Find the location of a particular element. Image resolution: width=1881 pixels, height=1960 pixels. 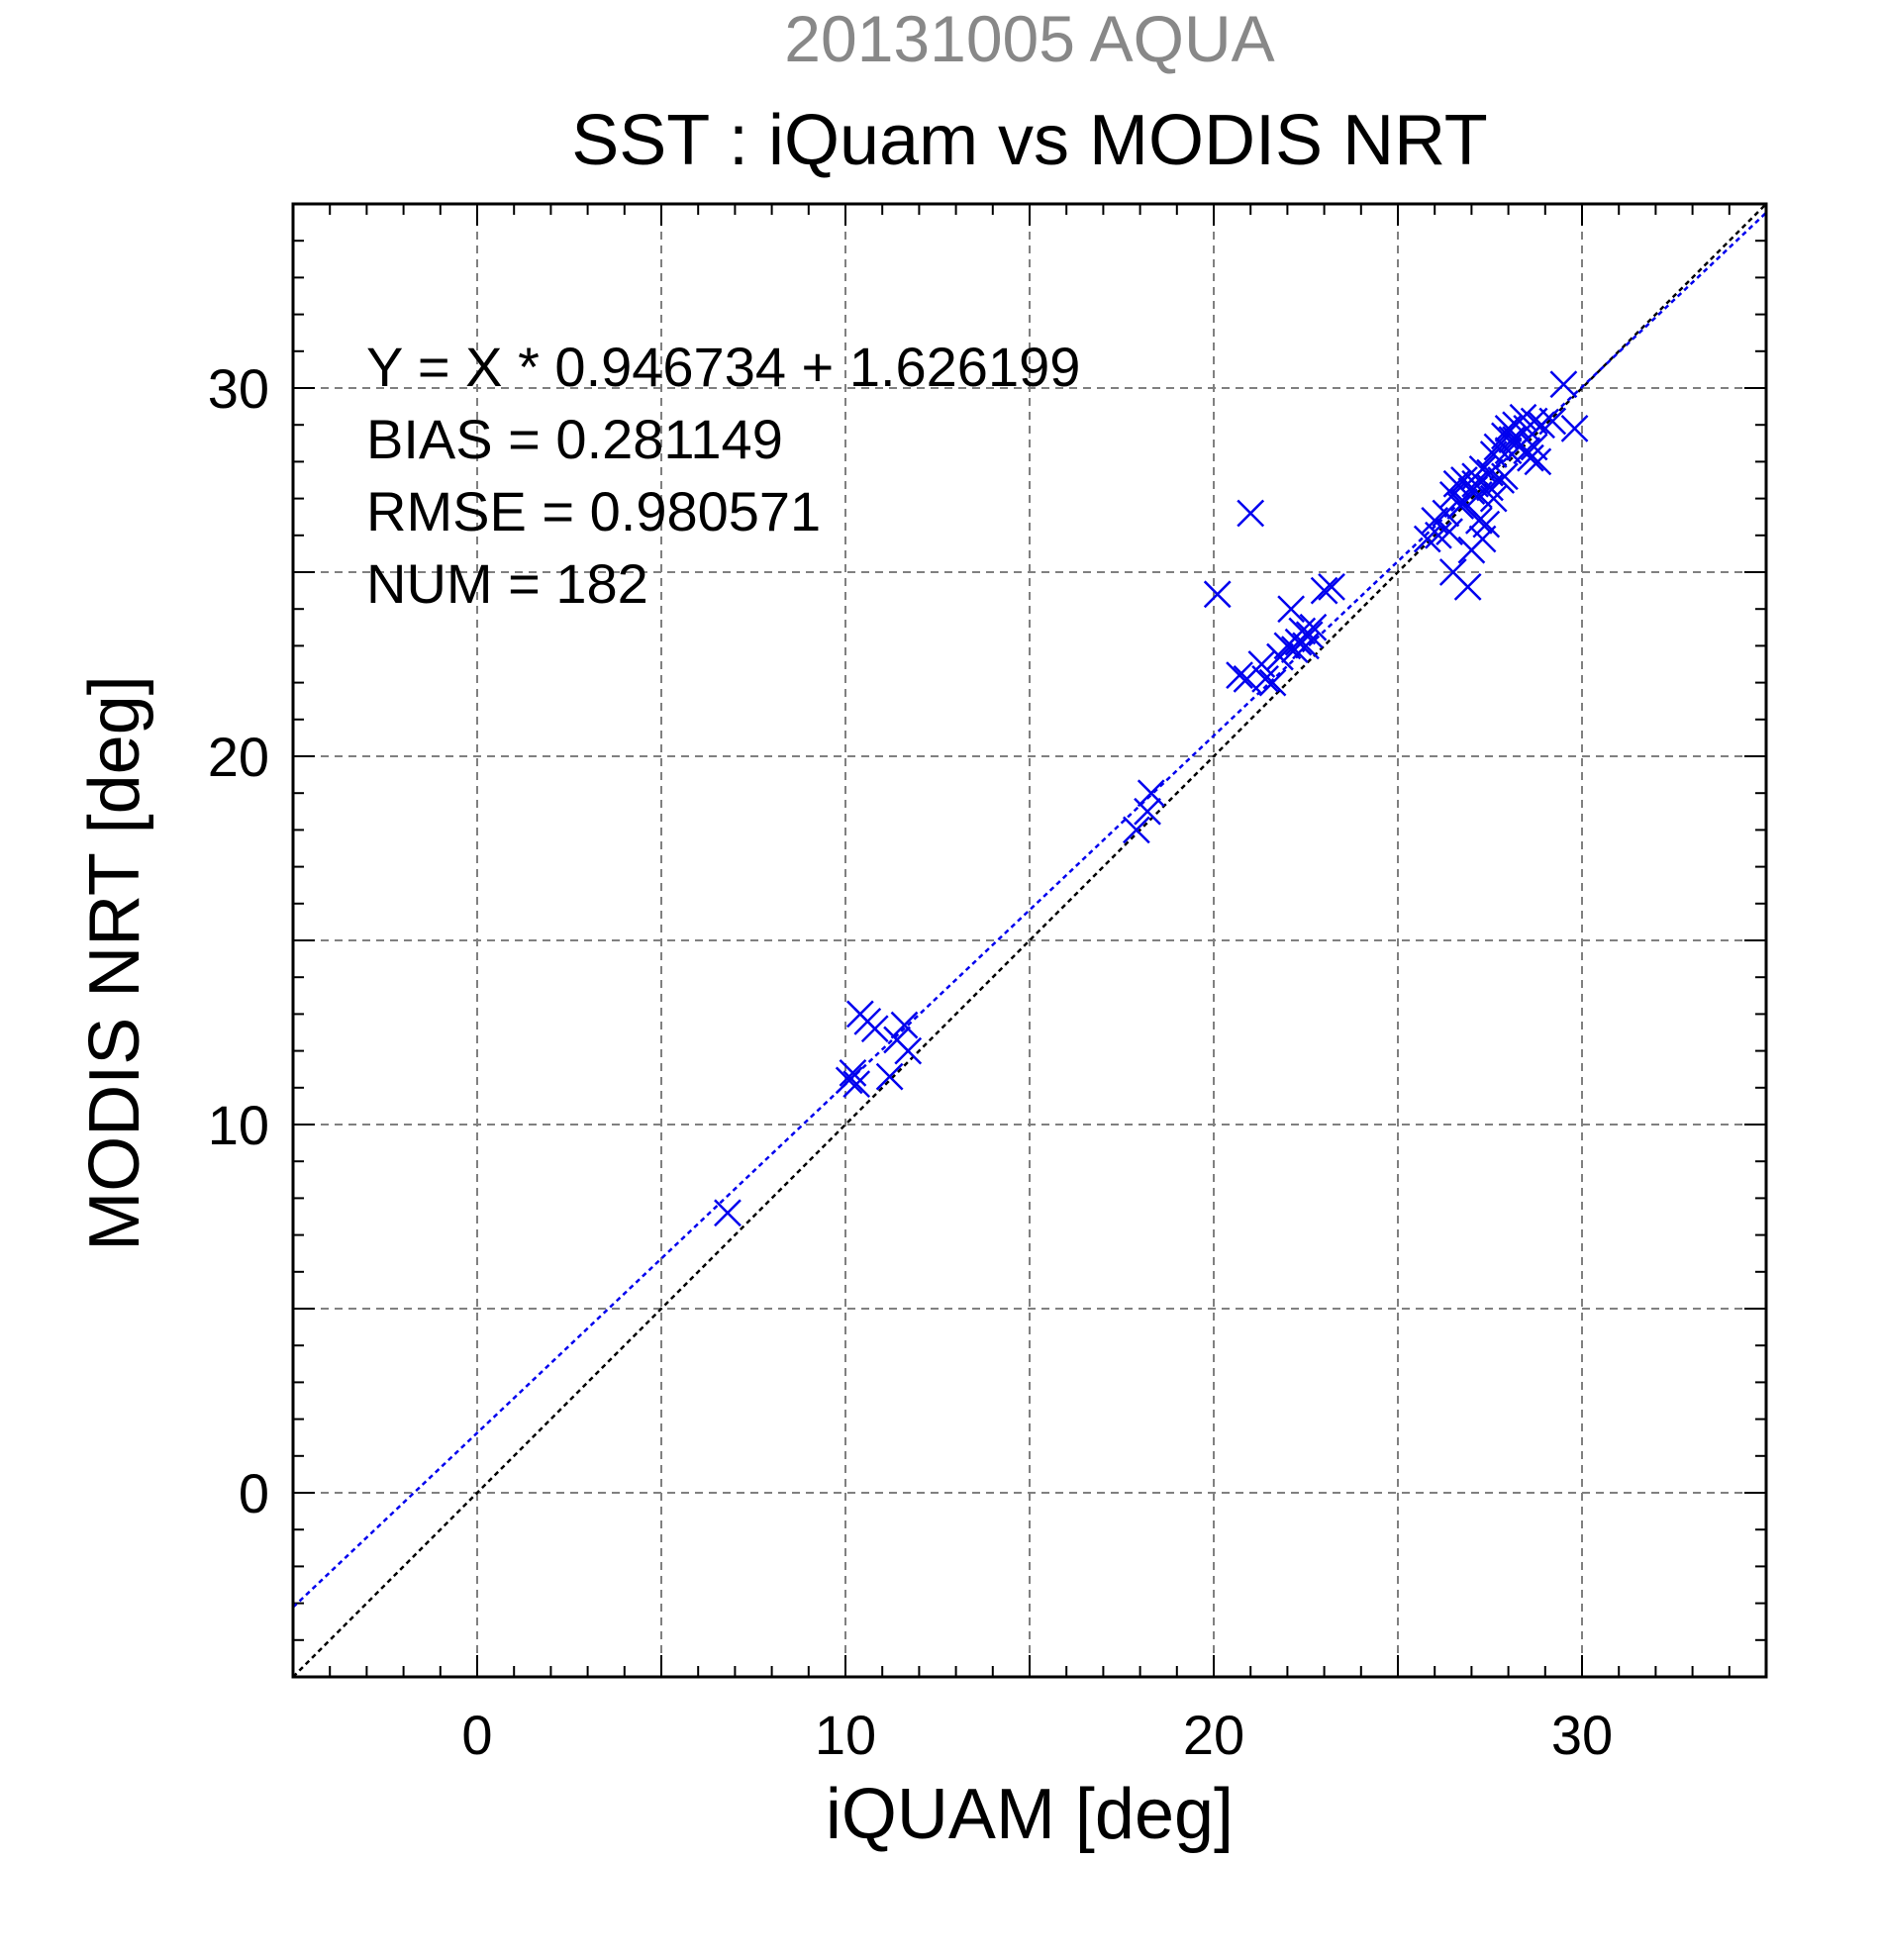

y-axis-label: MODIS NRT [deg] is located at coordinates (114, 963).